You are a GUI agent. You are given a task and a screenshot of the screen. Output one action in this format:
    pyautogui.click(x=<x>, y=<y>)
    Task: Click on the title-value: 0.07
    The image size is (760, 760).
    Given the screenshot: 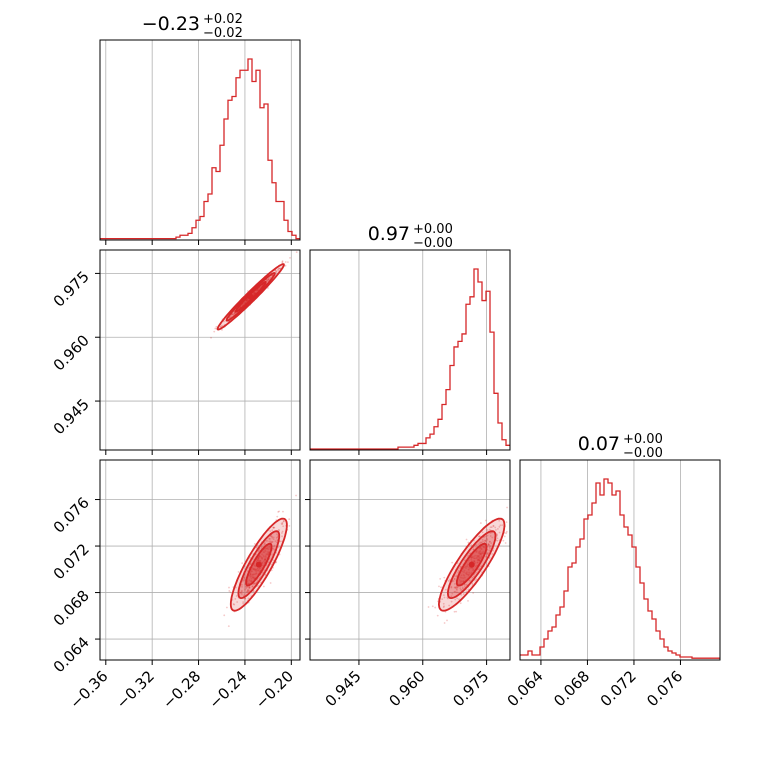 What is the action you would take?
    pyautogui.click(x=599, y=444)
    